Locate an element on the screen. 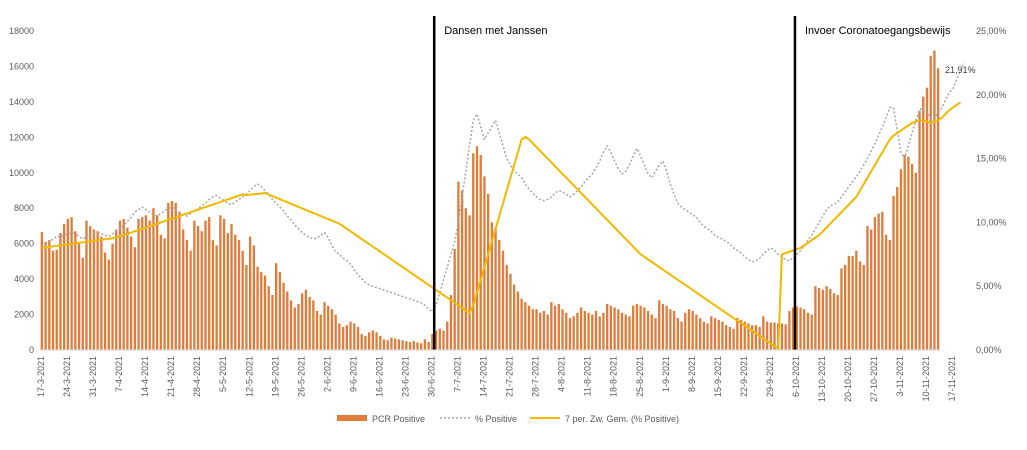  x-tick-label: 22-9-2021 is located at coordinates (744, 376).